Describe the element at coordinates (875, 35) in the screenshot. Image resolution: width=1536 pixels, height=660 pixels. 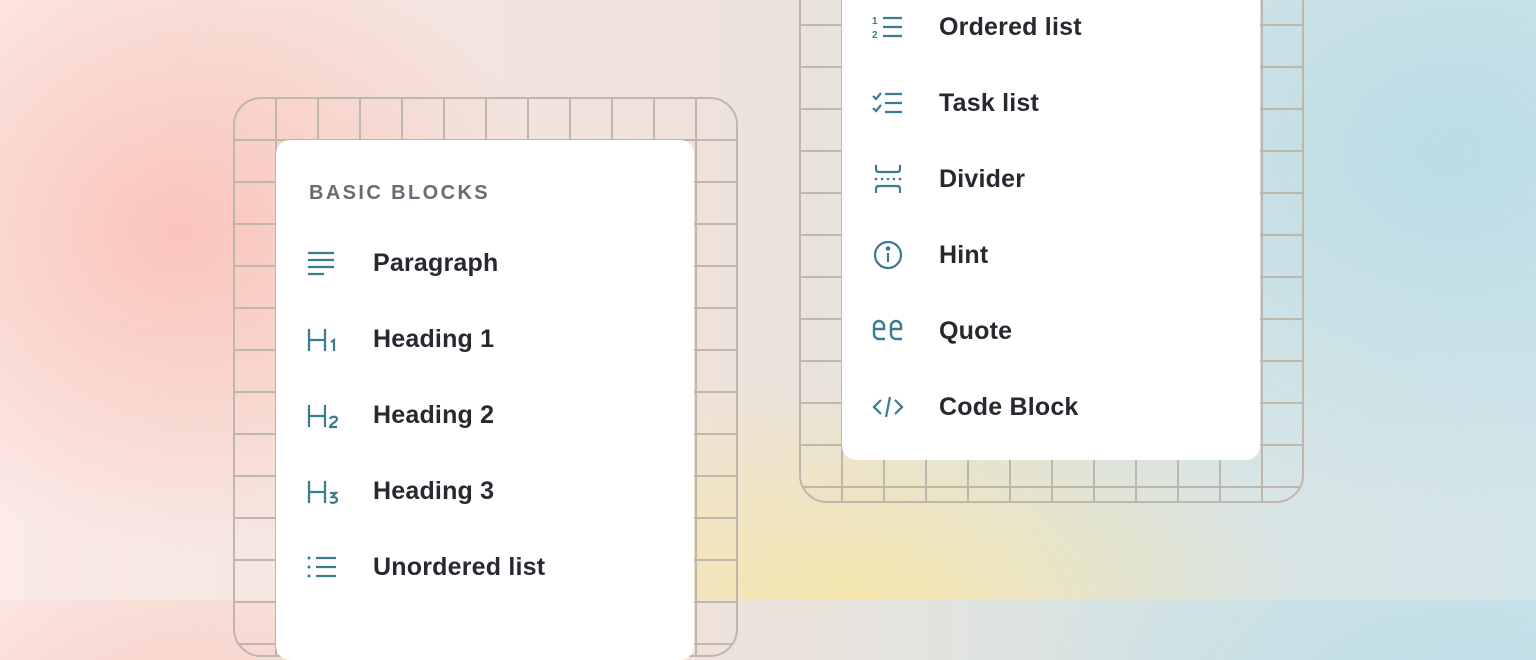
I see `svg-text: 2` at that location.